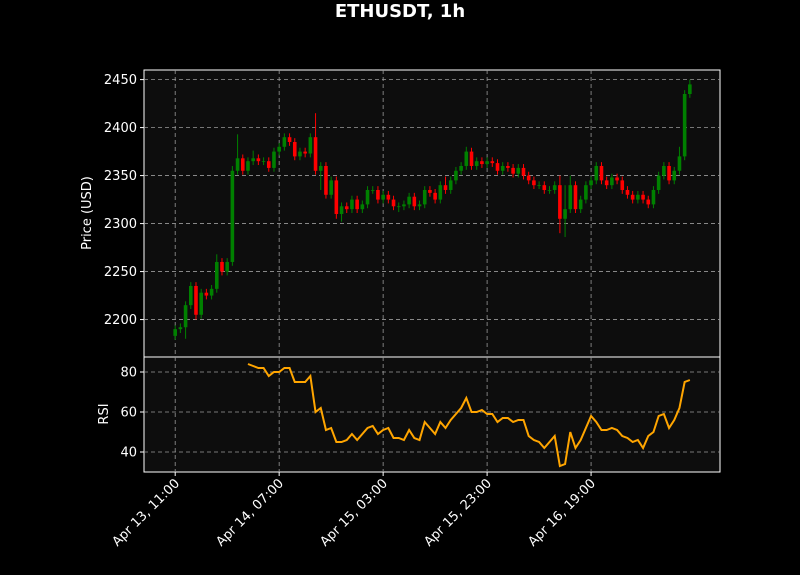 The image size is (800, 575). Describe the element at coordinates (400, 11) in the screenshot. I see `chart-title: ETHUSDT, 1h` at that location.